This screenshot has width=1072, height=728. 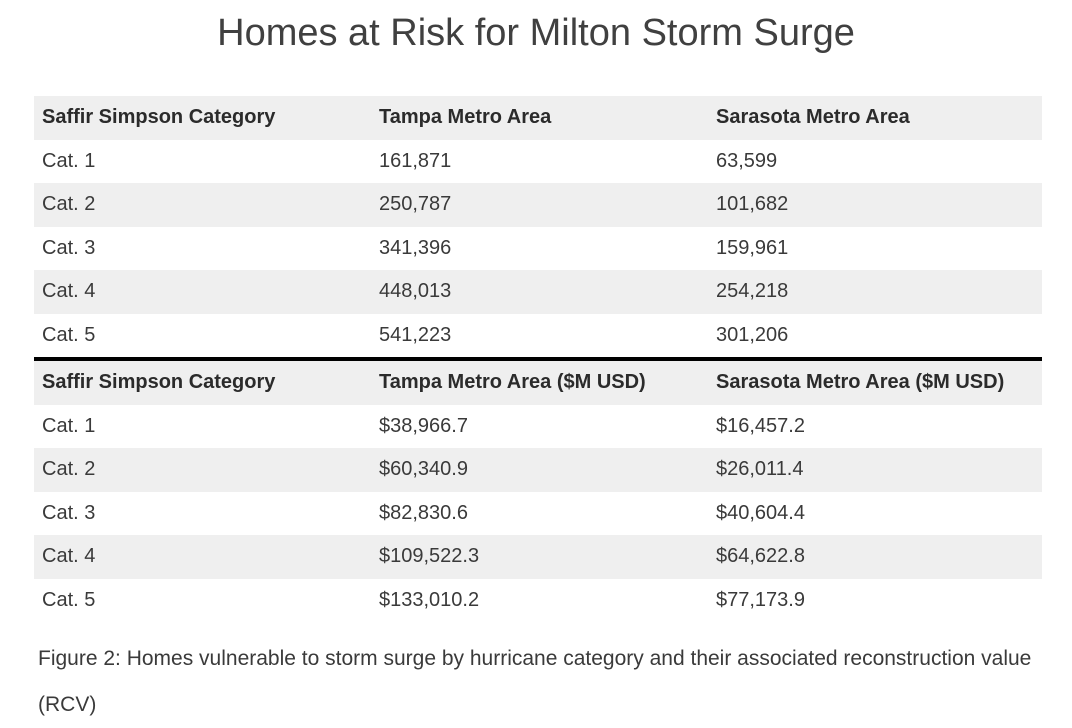 I want to click on table-row: Cat. 4 $109,522.3 $64,622.8, so click(x=538, y=557).